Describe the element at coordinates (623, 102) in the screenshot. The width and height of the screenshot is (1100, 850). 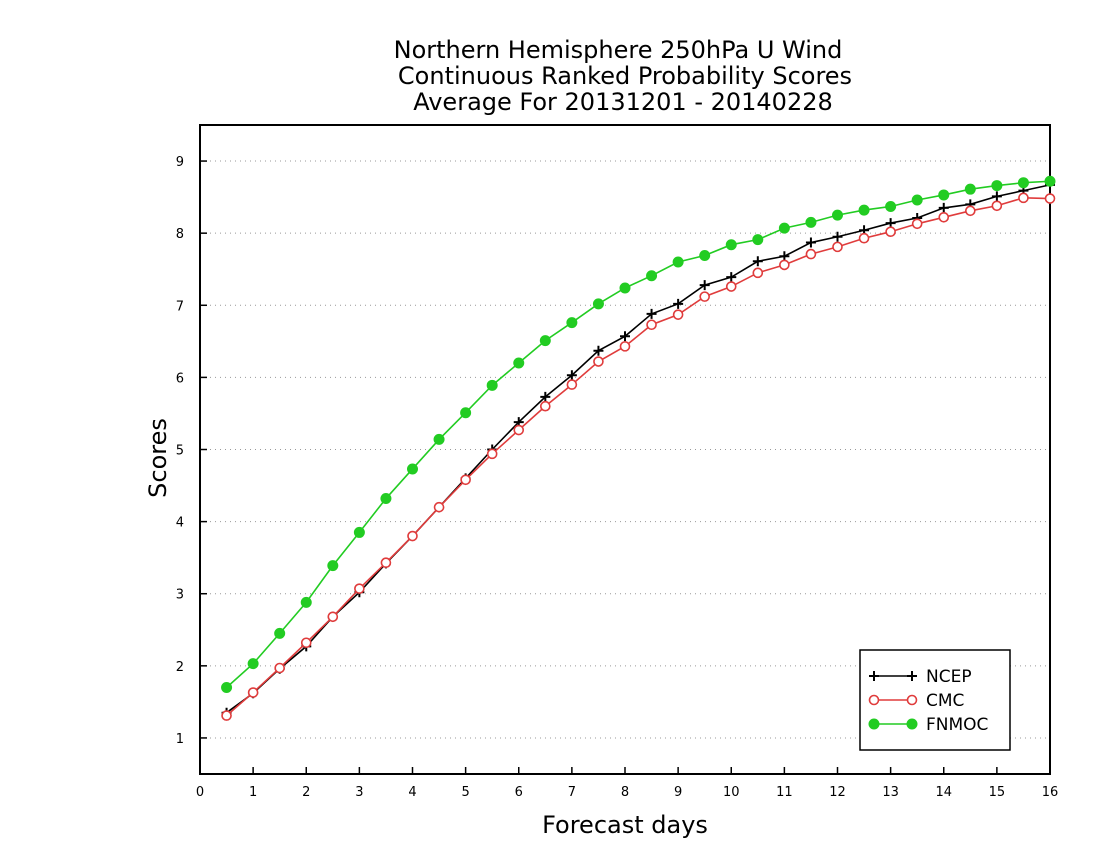
I see `title-line-3: Average For 20131201 - 20140228` at that location.